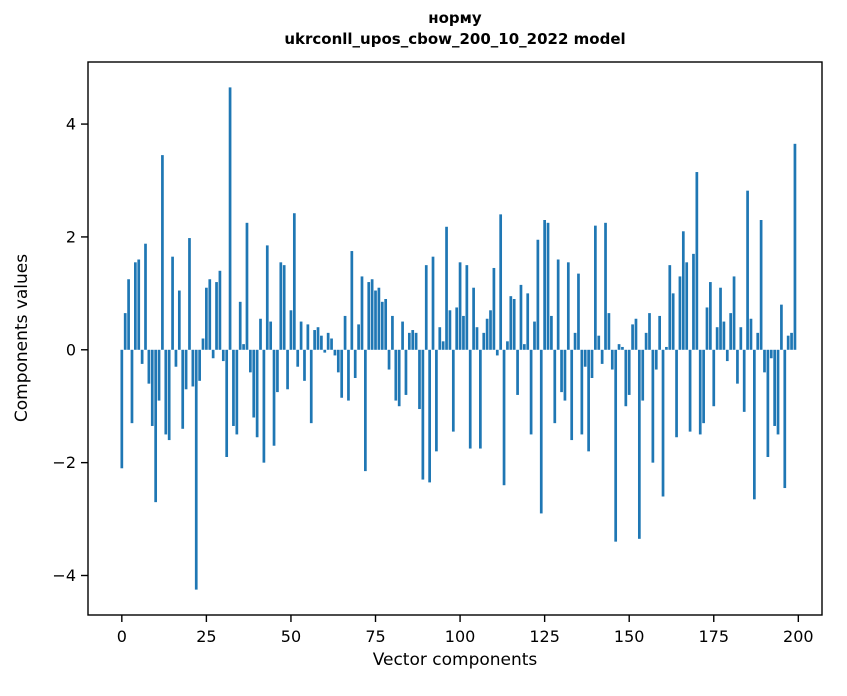  What do you see at coordinates (455, 39) in the screenshot?
I see `chart-title-line2: ukrconll_upos_cbow_200_10_2022 model` at bounding box center [455, 39].